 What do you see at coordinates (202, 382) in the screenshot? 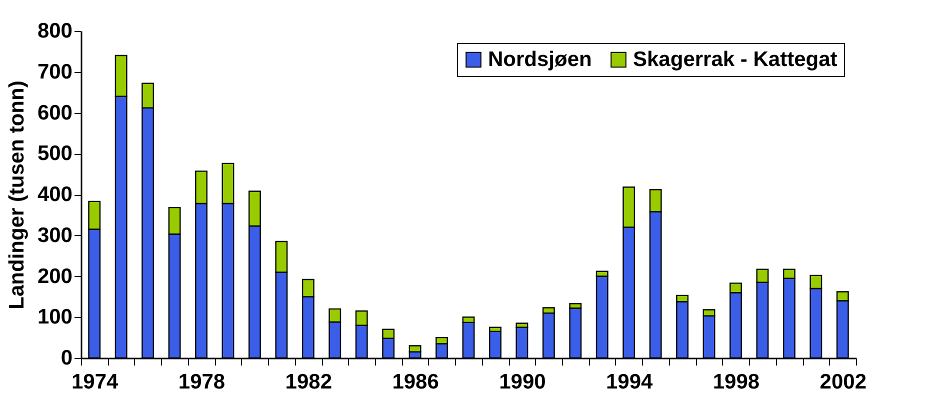
I see `x-tick-label: 1978` at bounding box center [202, 382].